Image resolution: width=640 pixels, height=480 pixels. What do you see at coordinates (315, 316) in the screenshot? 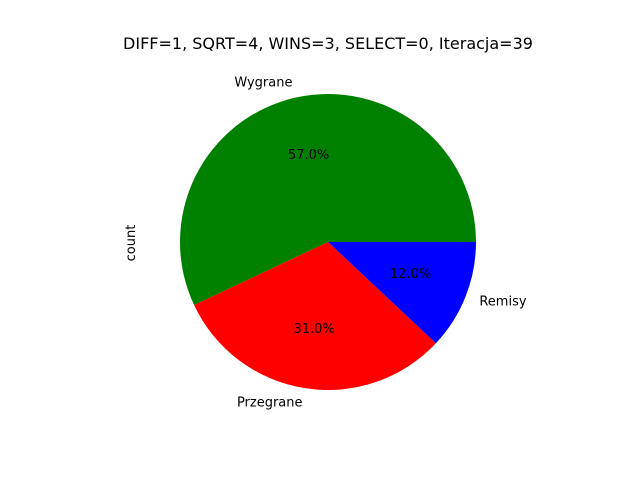
I see `pie-slice-przegrane` at bounding box center [315, 316].